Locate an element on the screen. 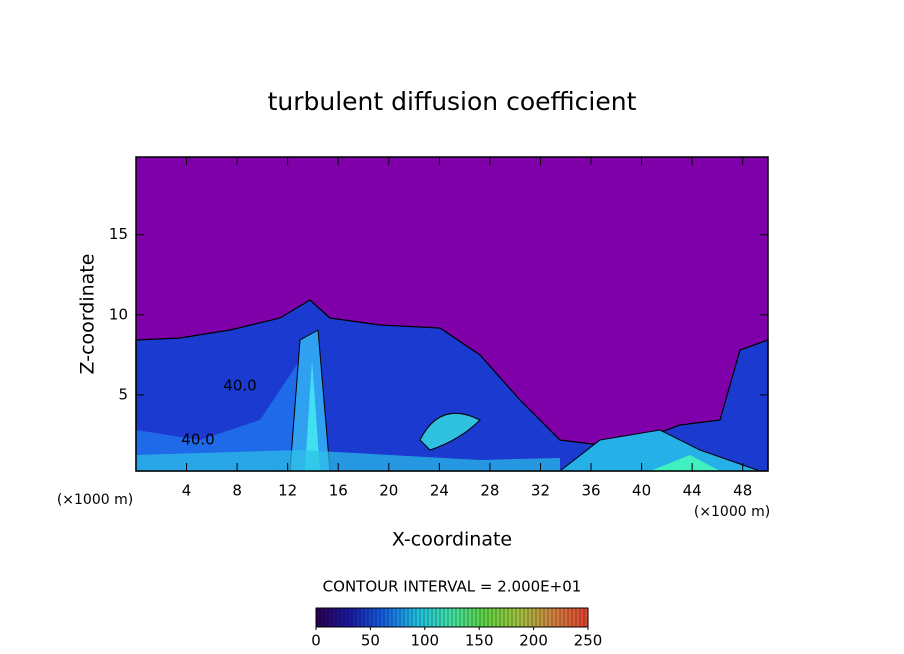 The height and width of the screenshot is (654, 904). x-tick-label: 44 is located at coordinates (692, 491).